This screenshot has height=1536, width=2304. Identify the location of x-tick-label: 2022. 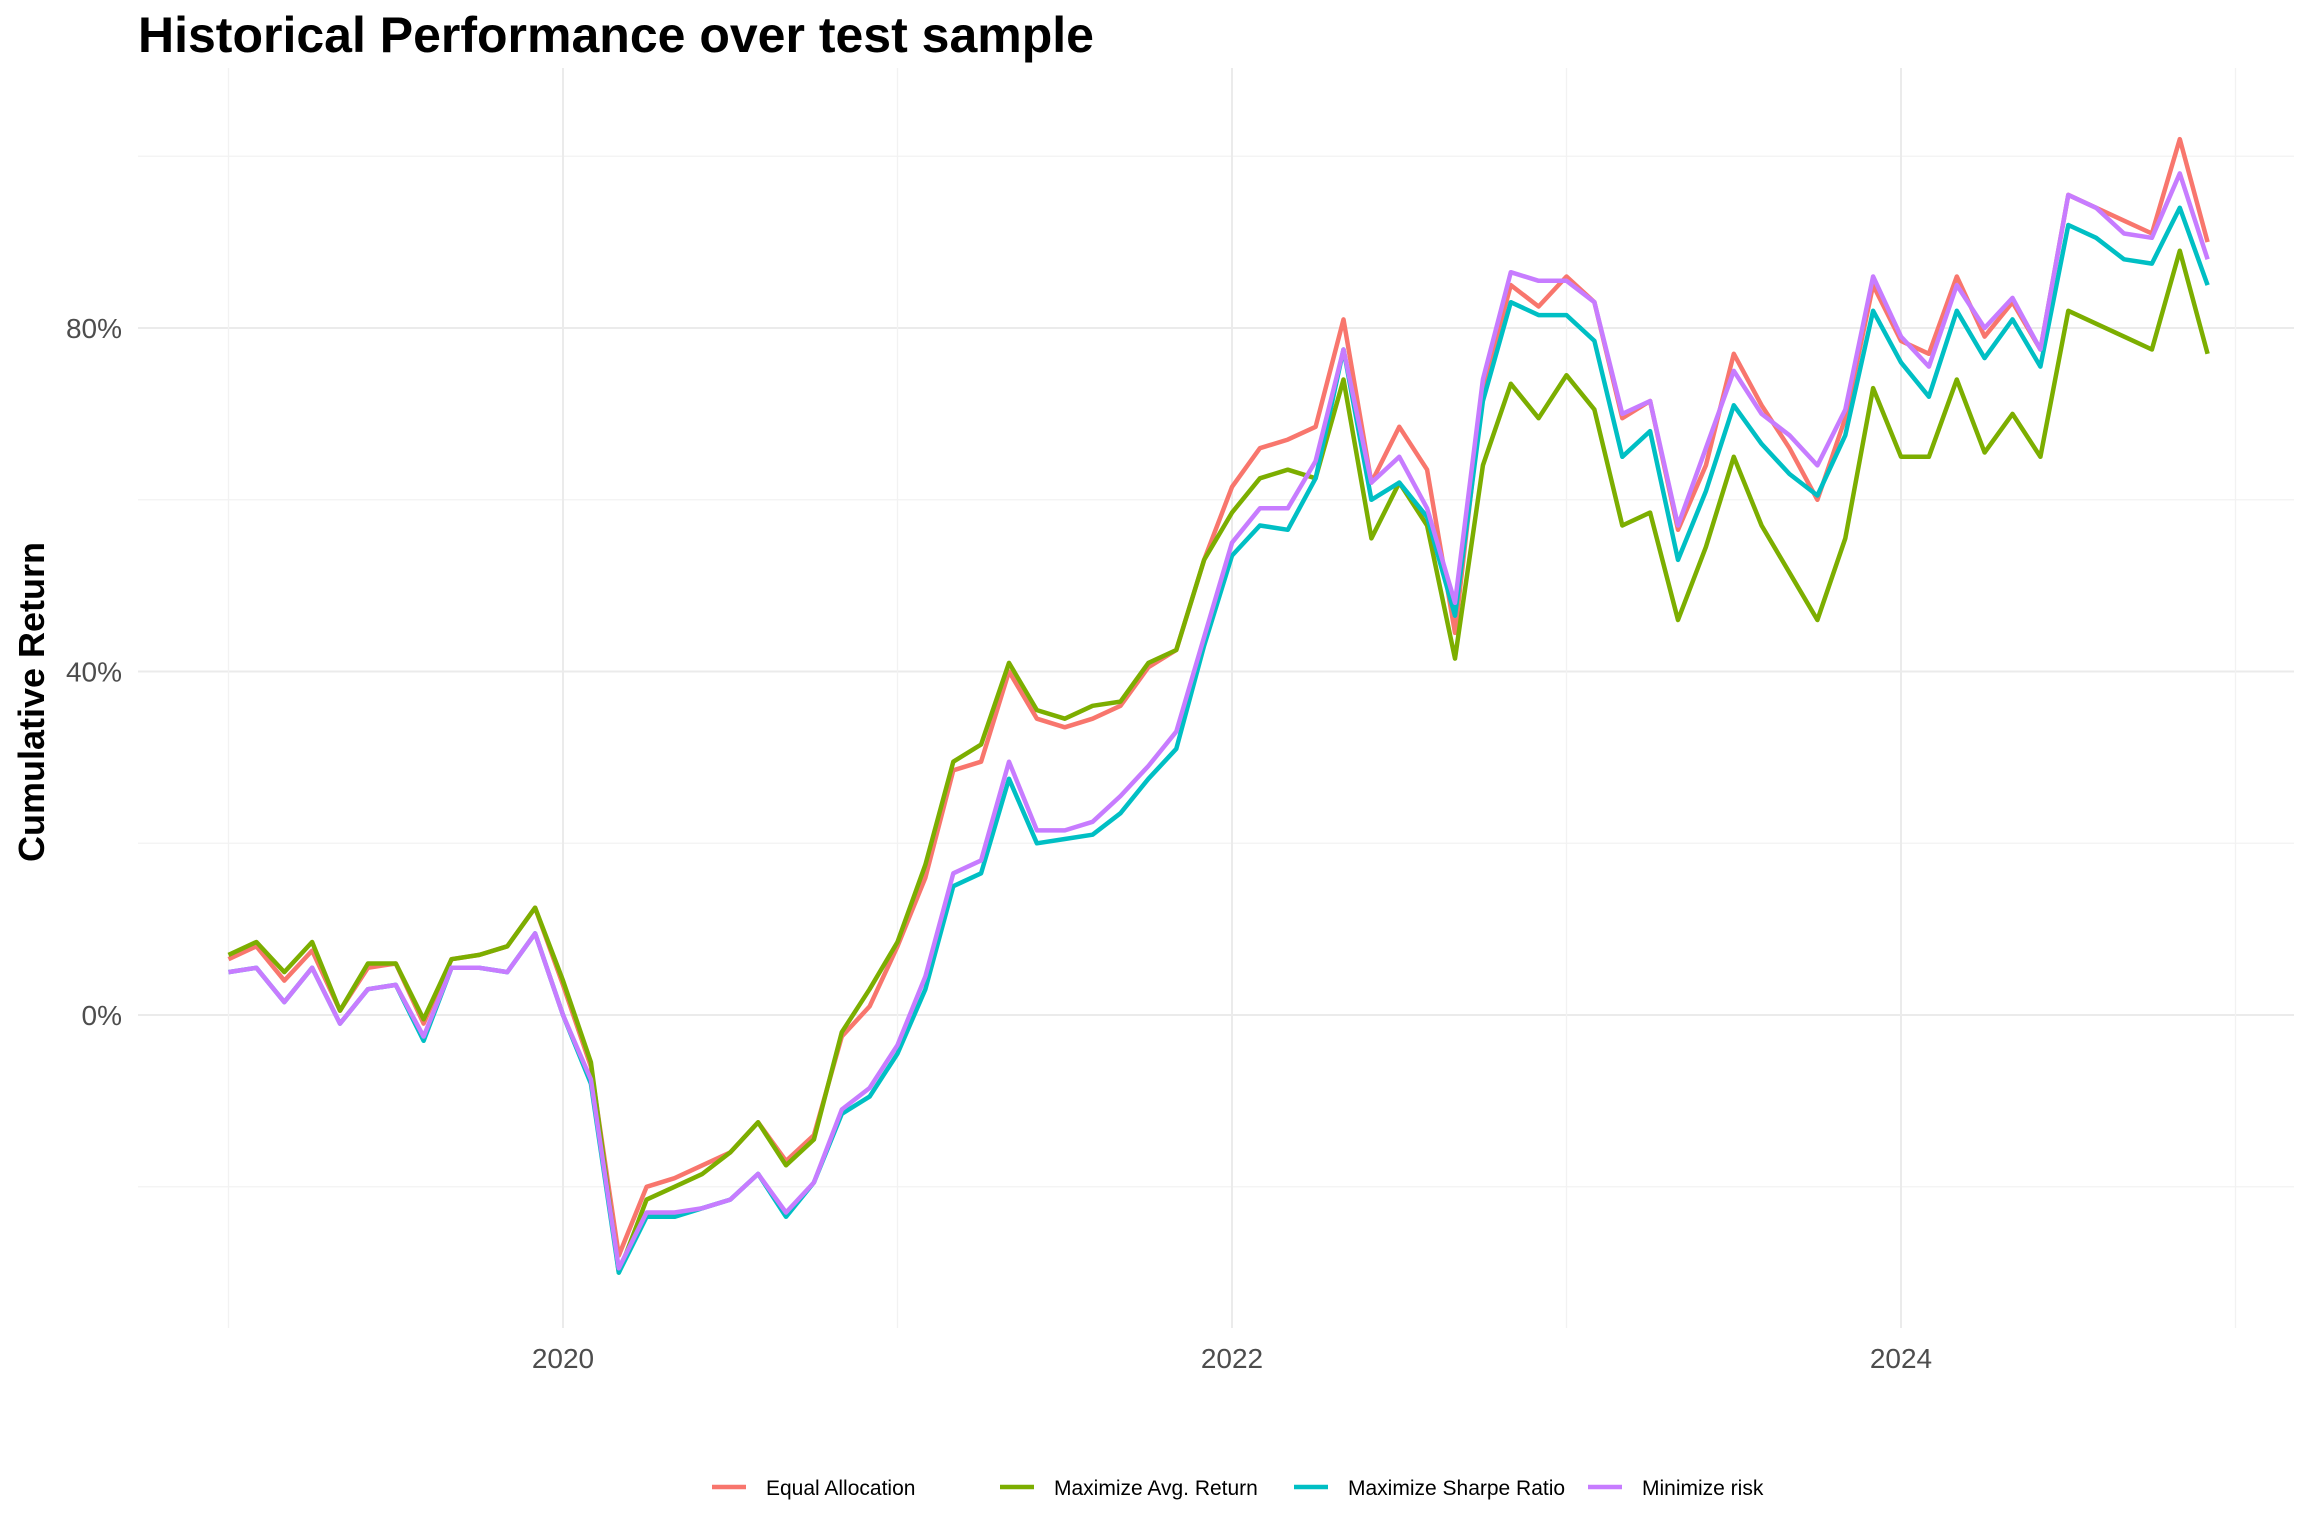
(1232, 1358).